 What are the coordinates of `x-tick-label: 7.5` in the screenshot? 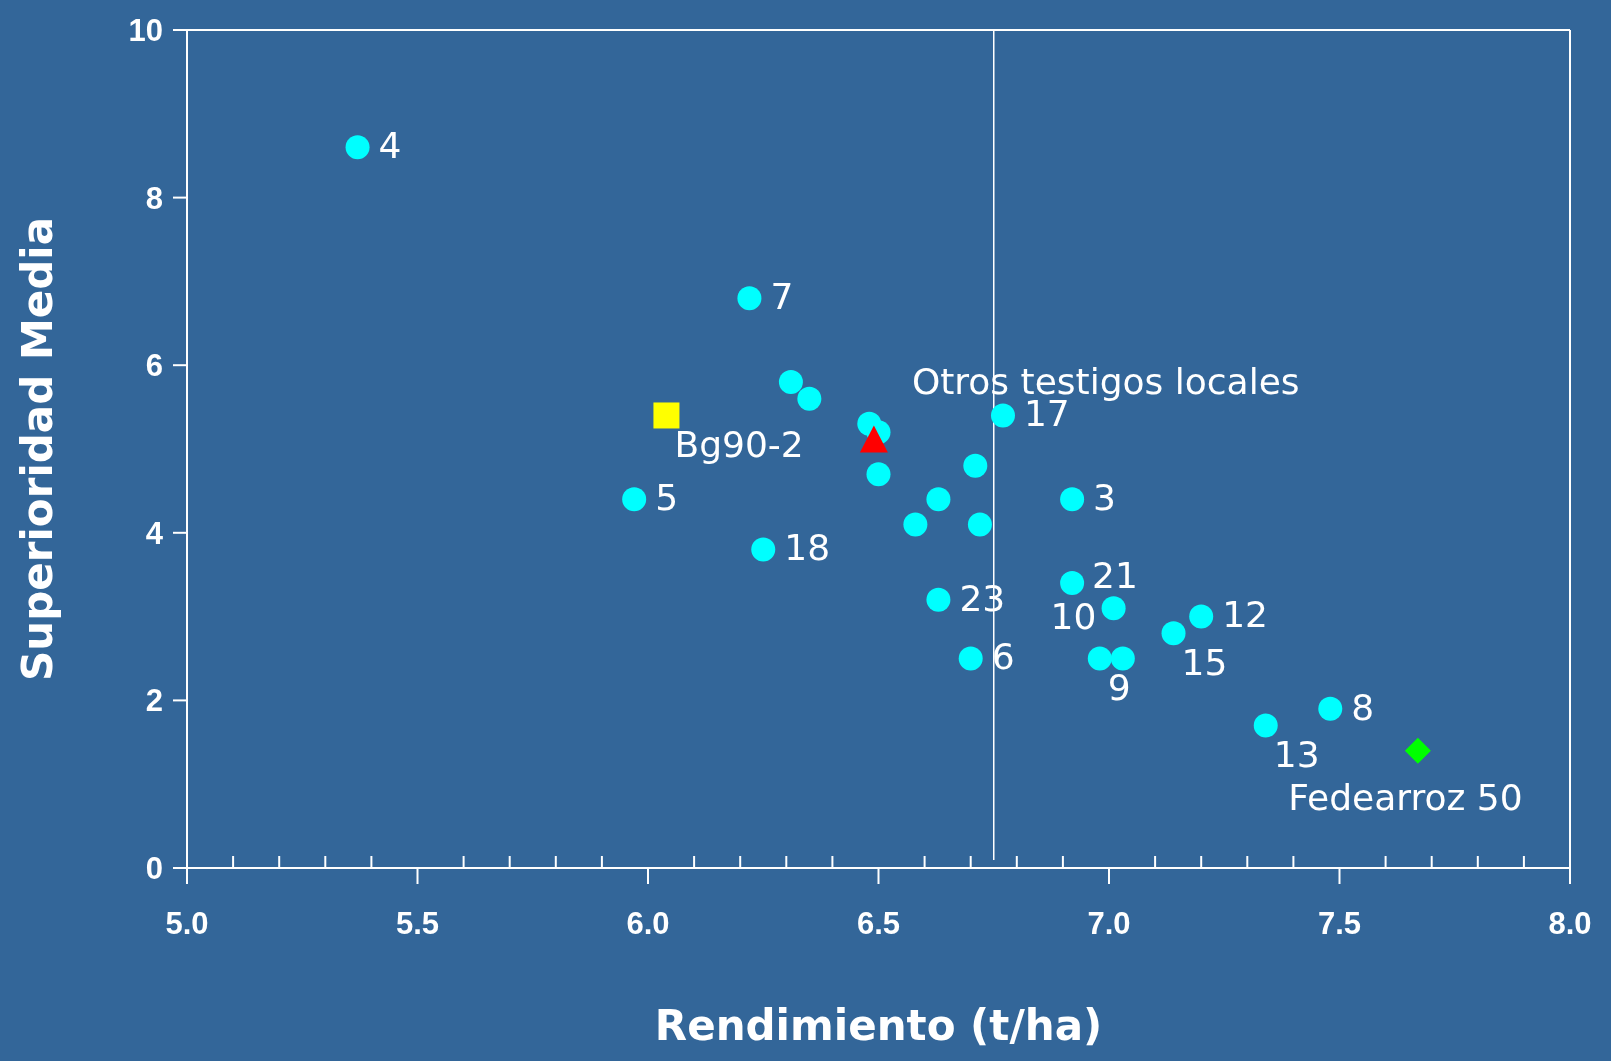 It's located at (1339, 923).